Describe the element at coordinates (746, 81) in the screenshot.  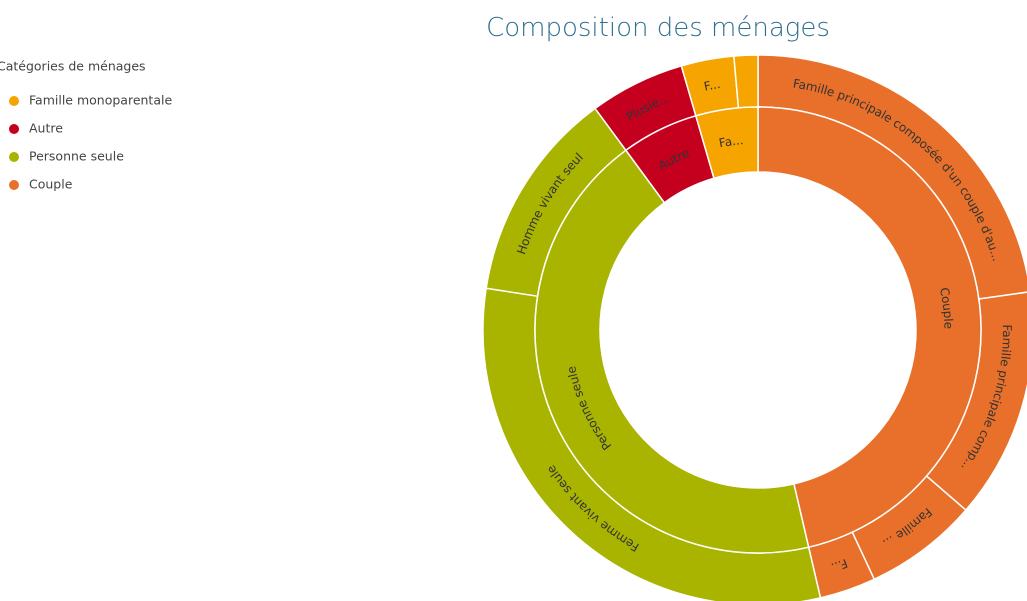
I see `outer-segment` at that location.